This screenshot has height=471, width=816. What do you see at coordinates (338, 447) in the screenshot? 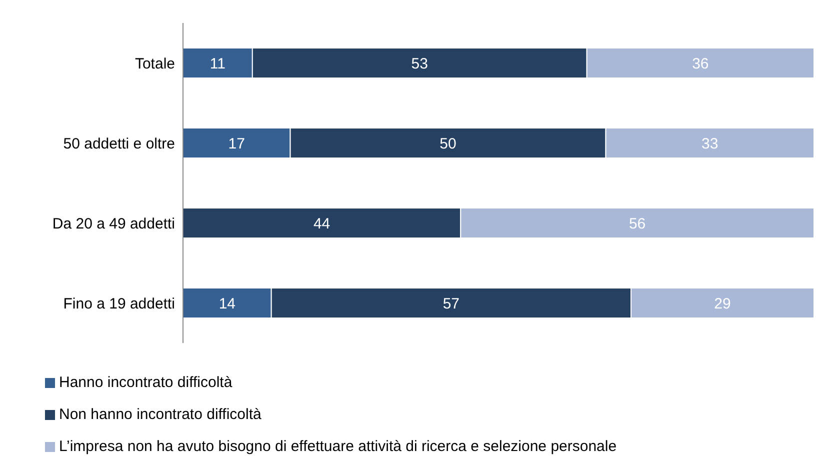
I see `legend-label: L’impresa non ha avuto bisogno di effettuare attività di ricerca e selezione personale` at bounding box center [338, 447].